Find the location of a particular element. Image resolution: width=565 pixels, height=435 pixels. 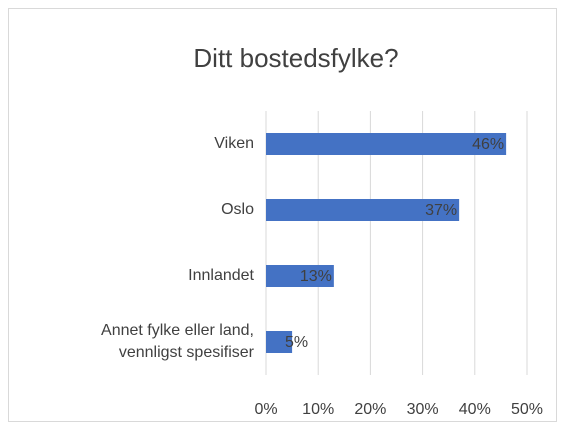

data-label: 13% is located at coordinates (316, 276).